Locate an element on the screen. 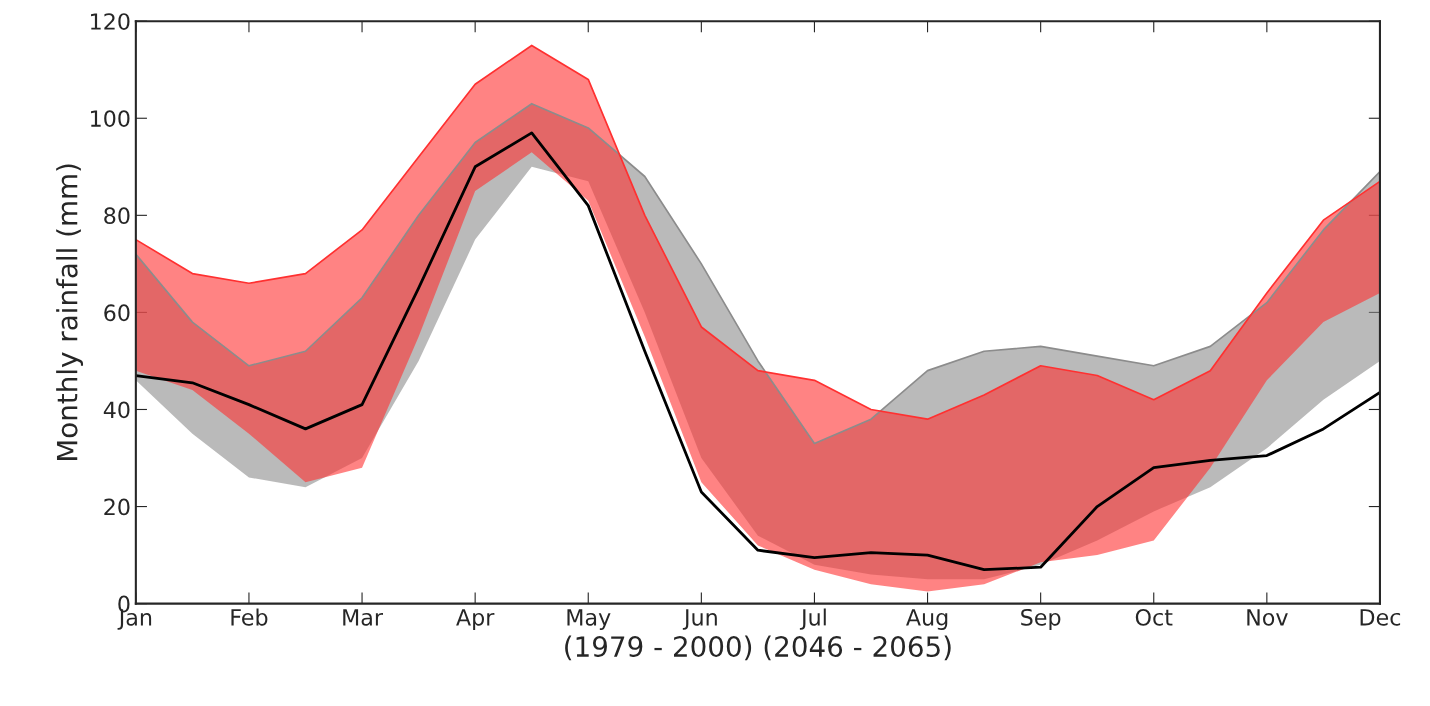  x-tick-label: Apr is located at coordinates (475, 619).